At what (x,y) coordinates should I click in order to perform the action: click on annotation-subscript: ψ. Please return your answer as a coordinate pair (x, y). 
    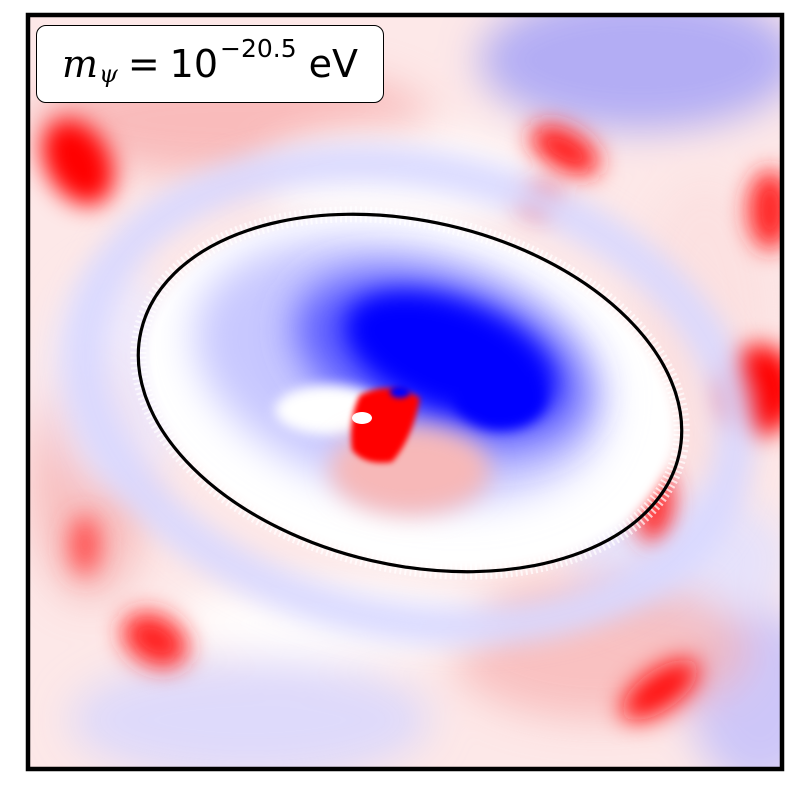
    Looking at the image, I should click on (108, 74).